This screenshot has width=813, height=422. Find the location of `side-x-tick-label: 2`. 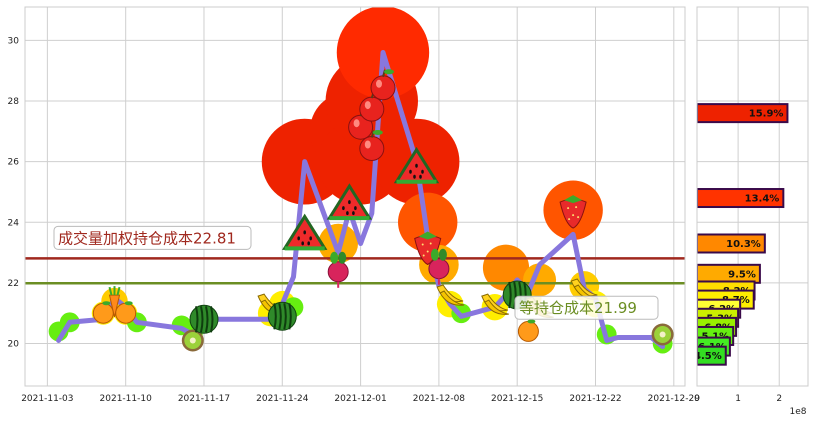

side-x-tick-label: 2 is located at coordinates (779, 399).